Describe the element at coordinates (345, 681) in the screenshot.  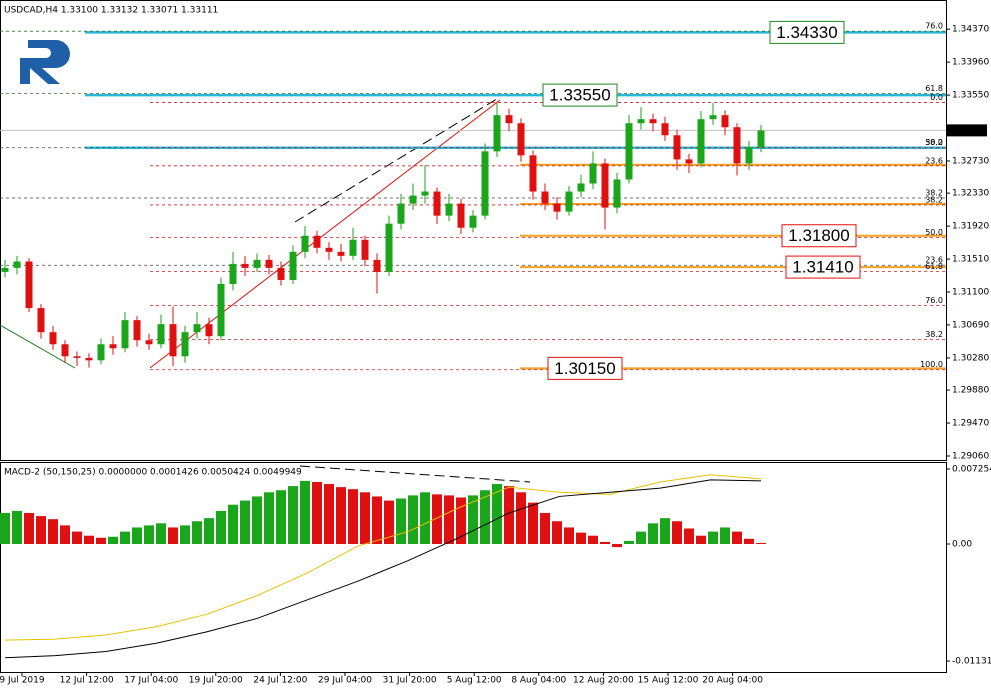
I see `x-tick-label: 29 Jul 04:00` at that location.